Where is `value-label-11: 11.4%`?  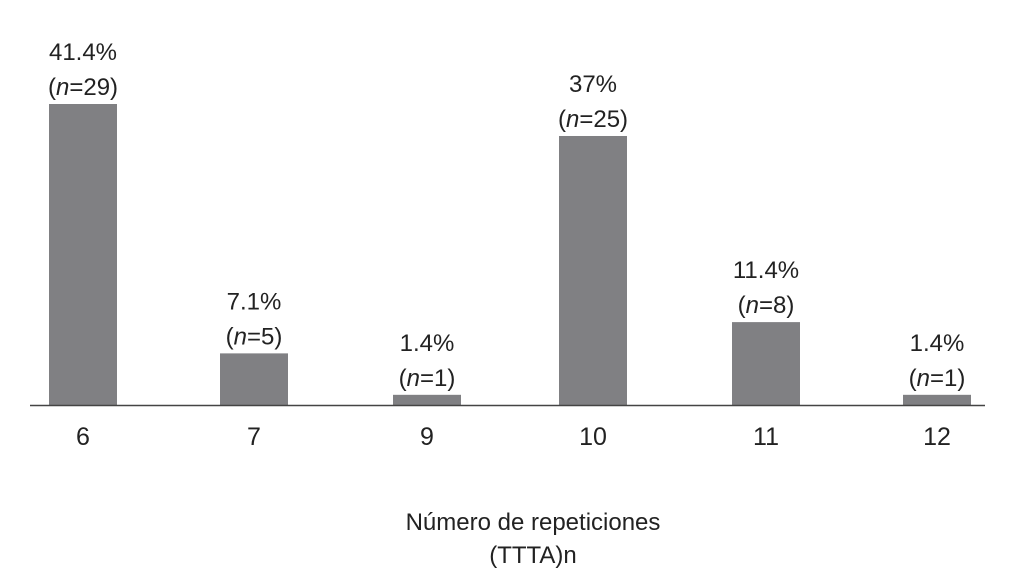
value-label-11: 11.4% is located at coordinates (766, 270).